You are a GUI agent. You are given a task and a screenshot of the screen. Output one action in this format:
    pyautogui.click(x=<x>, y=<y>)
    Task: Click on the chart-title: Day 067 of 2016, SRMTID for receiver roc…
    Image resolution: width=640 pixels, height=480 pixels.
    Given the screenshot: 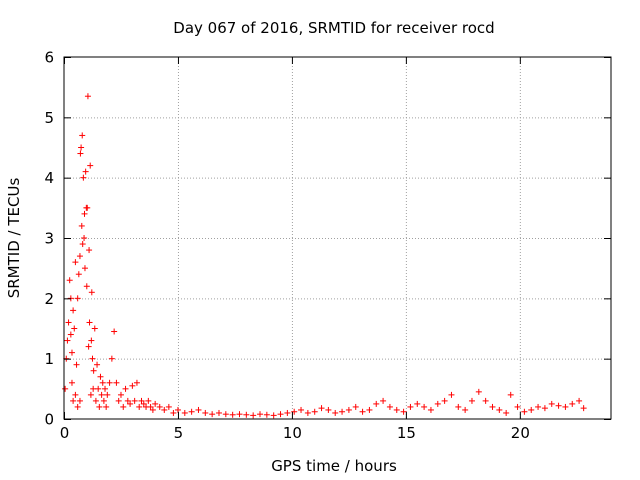 What is the action you would take?
    pyautogui.click(x=333, y=28)
    